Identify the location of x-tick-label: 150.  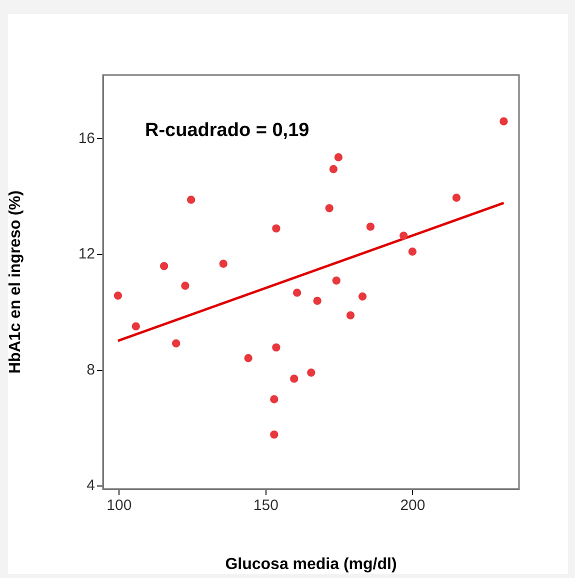
(265, 505).